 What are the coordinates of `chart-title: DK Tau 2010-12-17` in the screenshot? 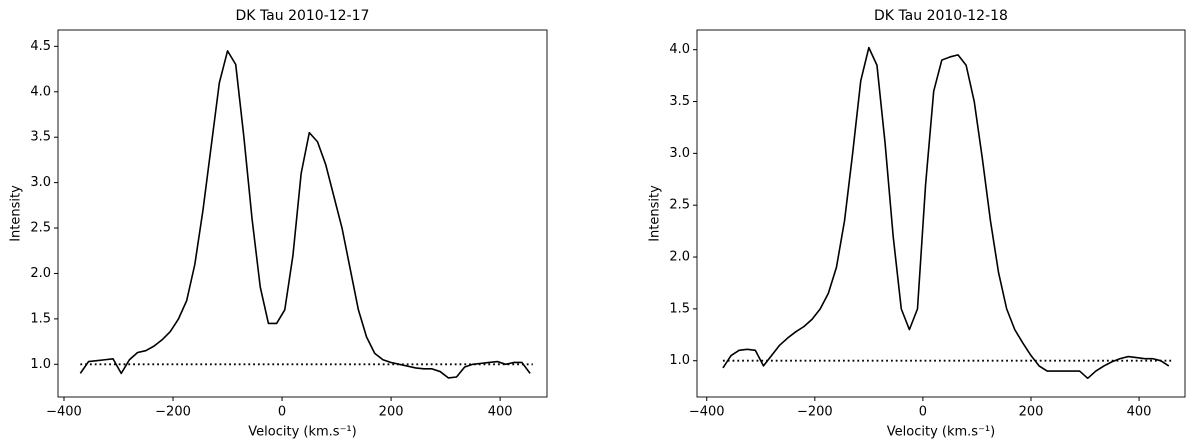 It's located at (303, 16).